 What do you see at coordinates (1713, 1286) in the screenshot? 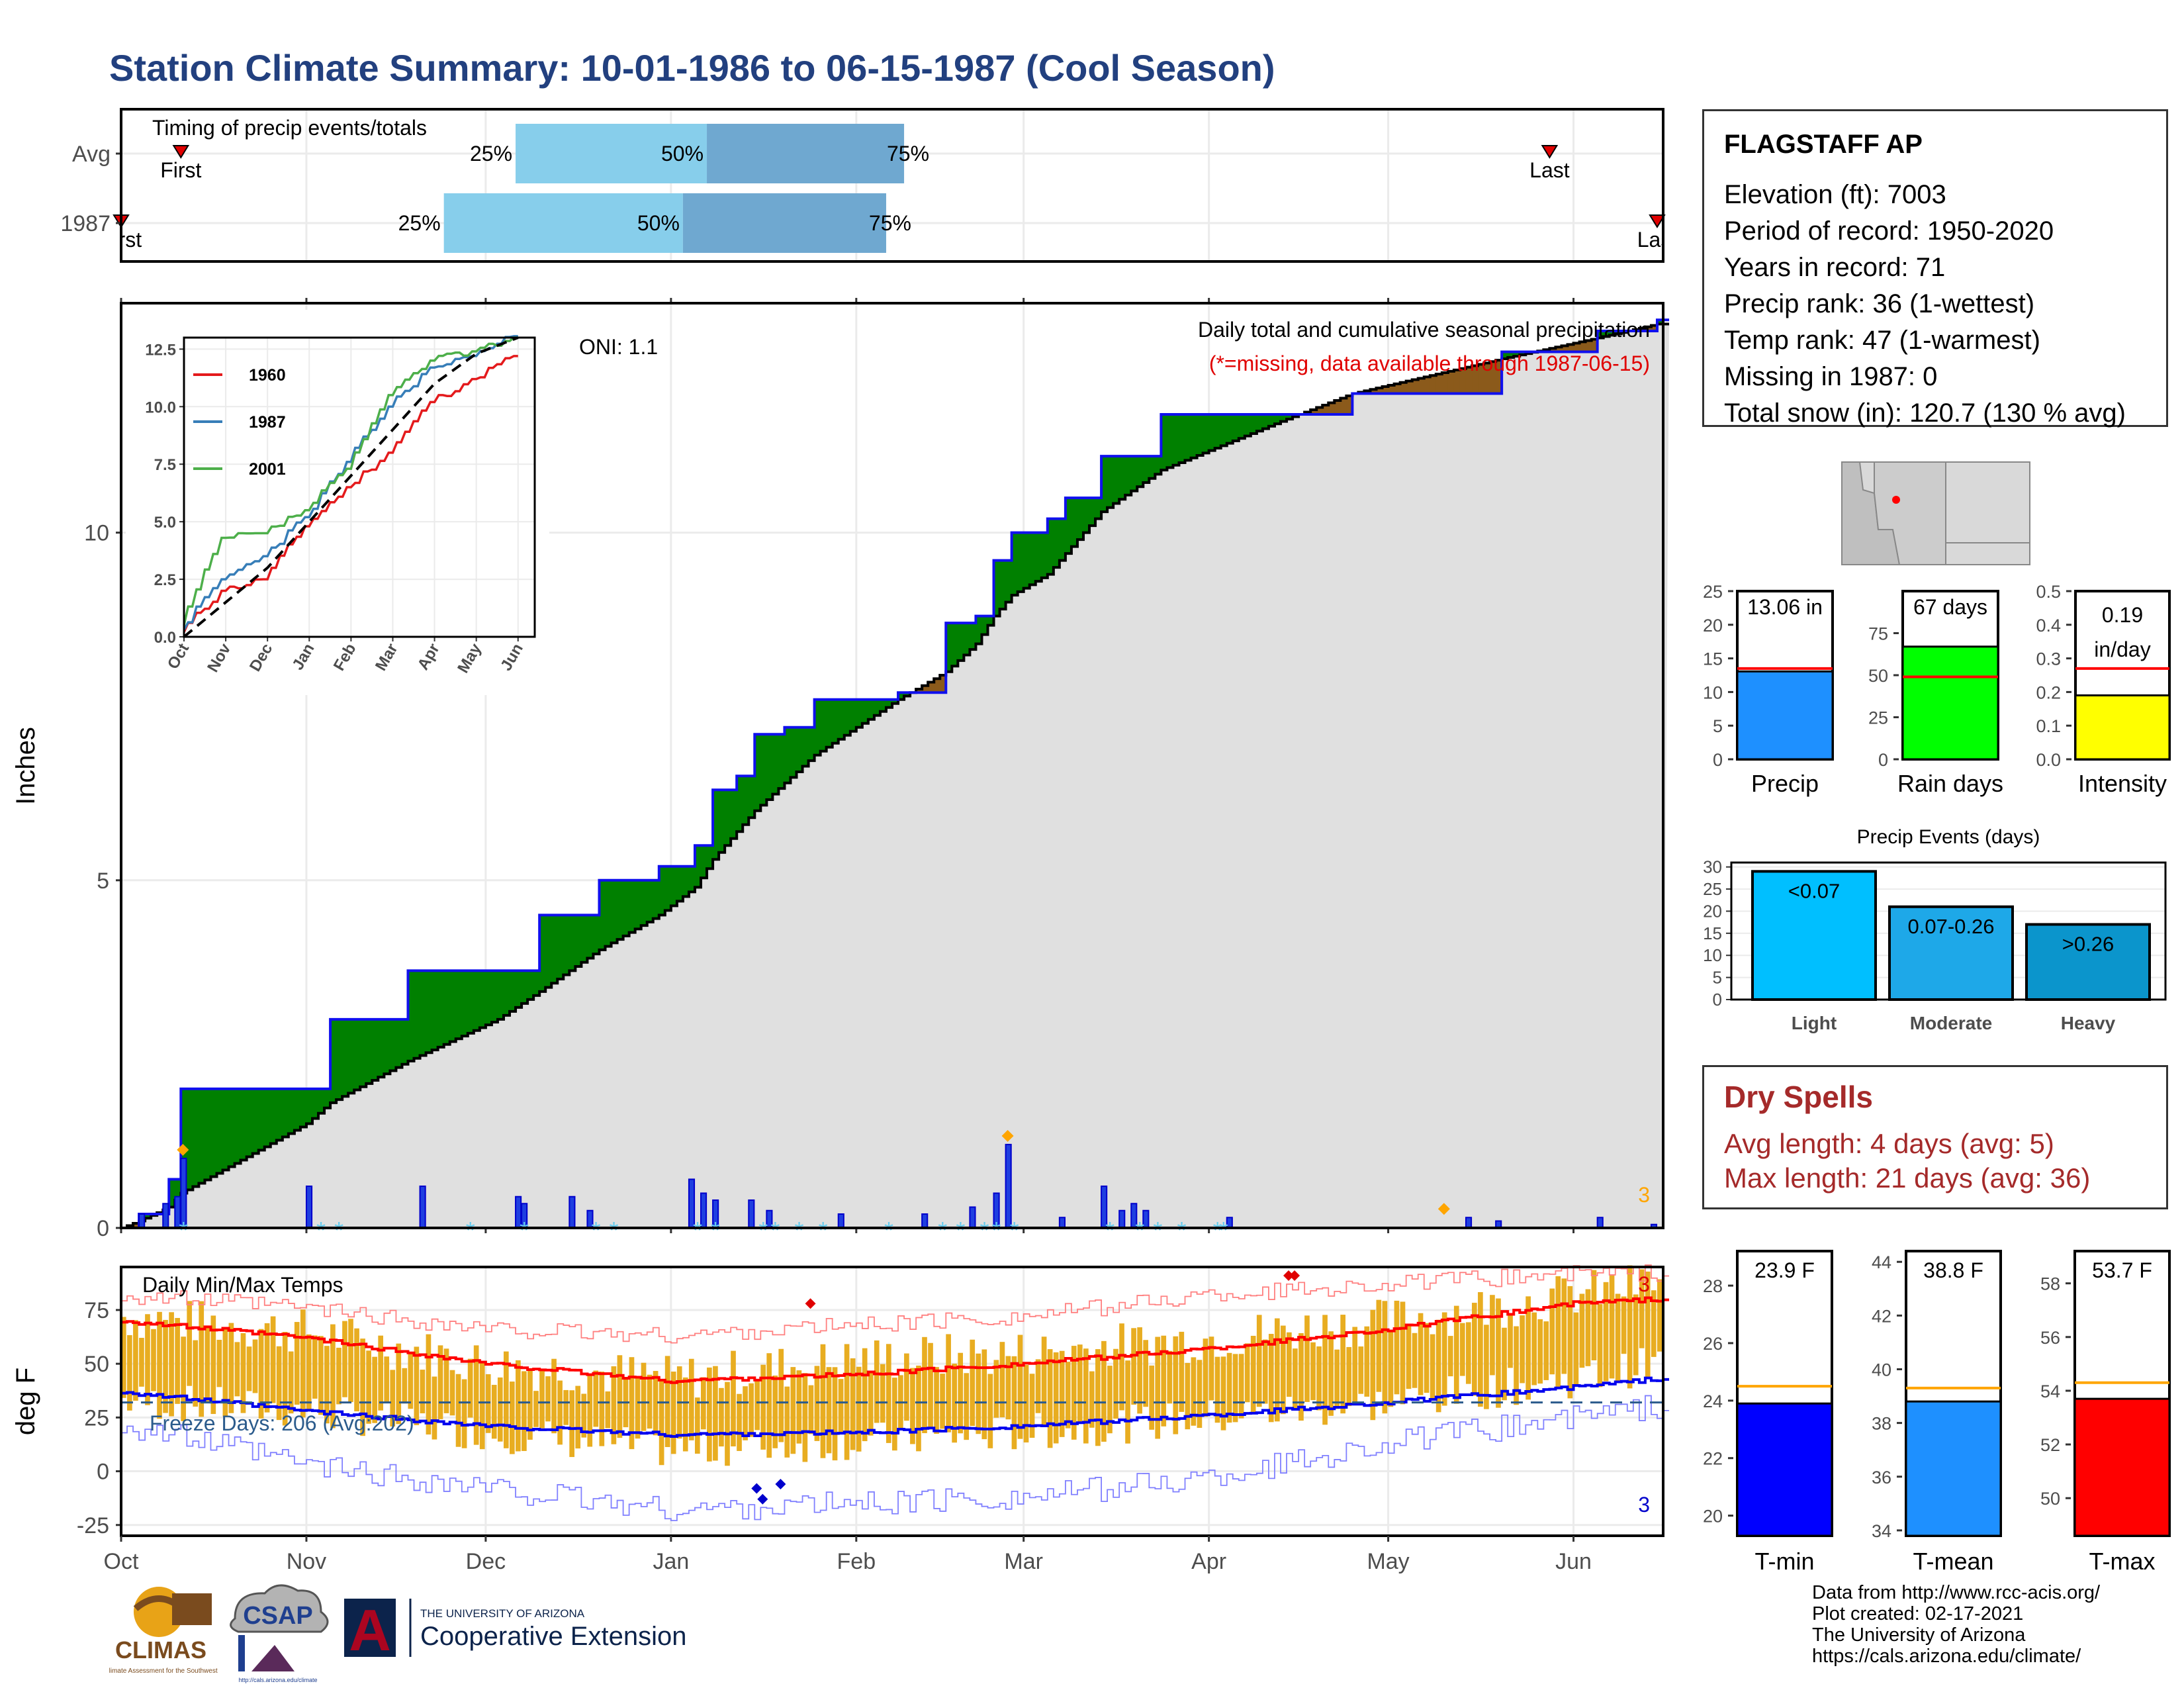
I see `temp-summary-tick-label: 28` at bounding box center [1713, 1286].